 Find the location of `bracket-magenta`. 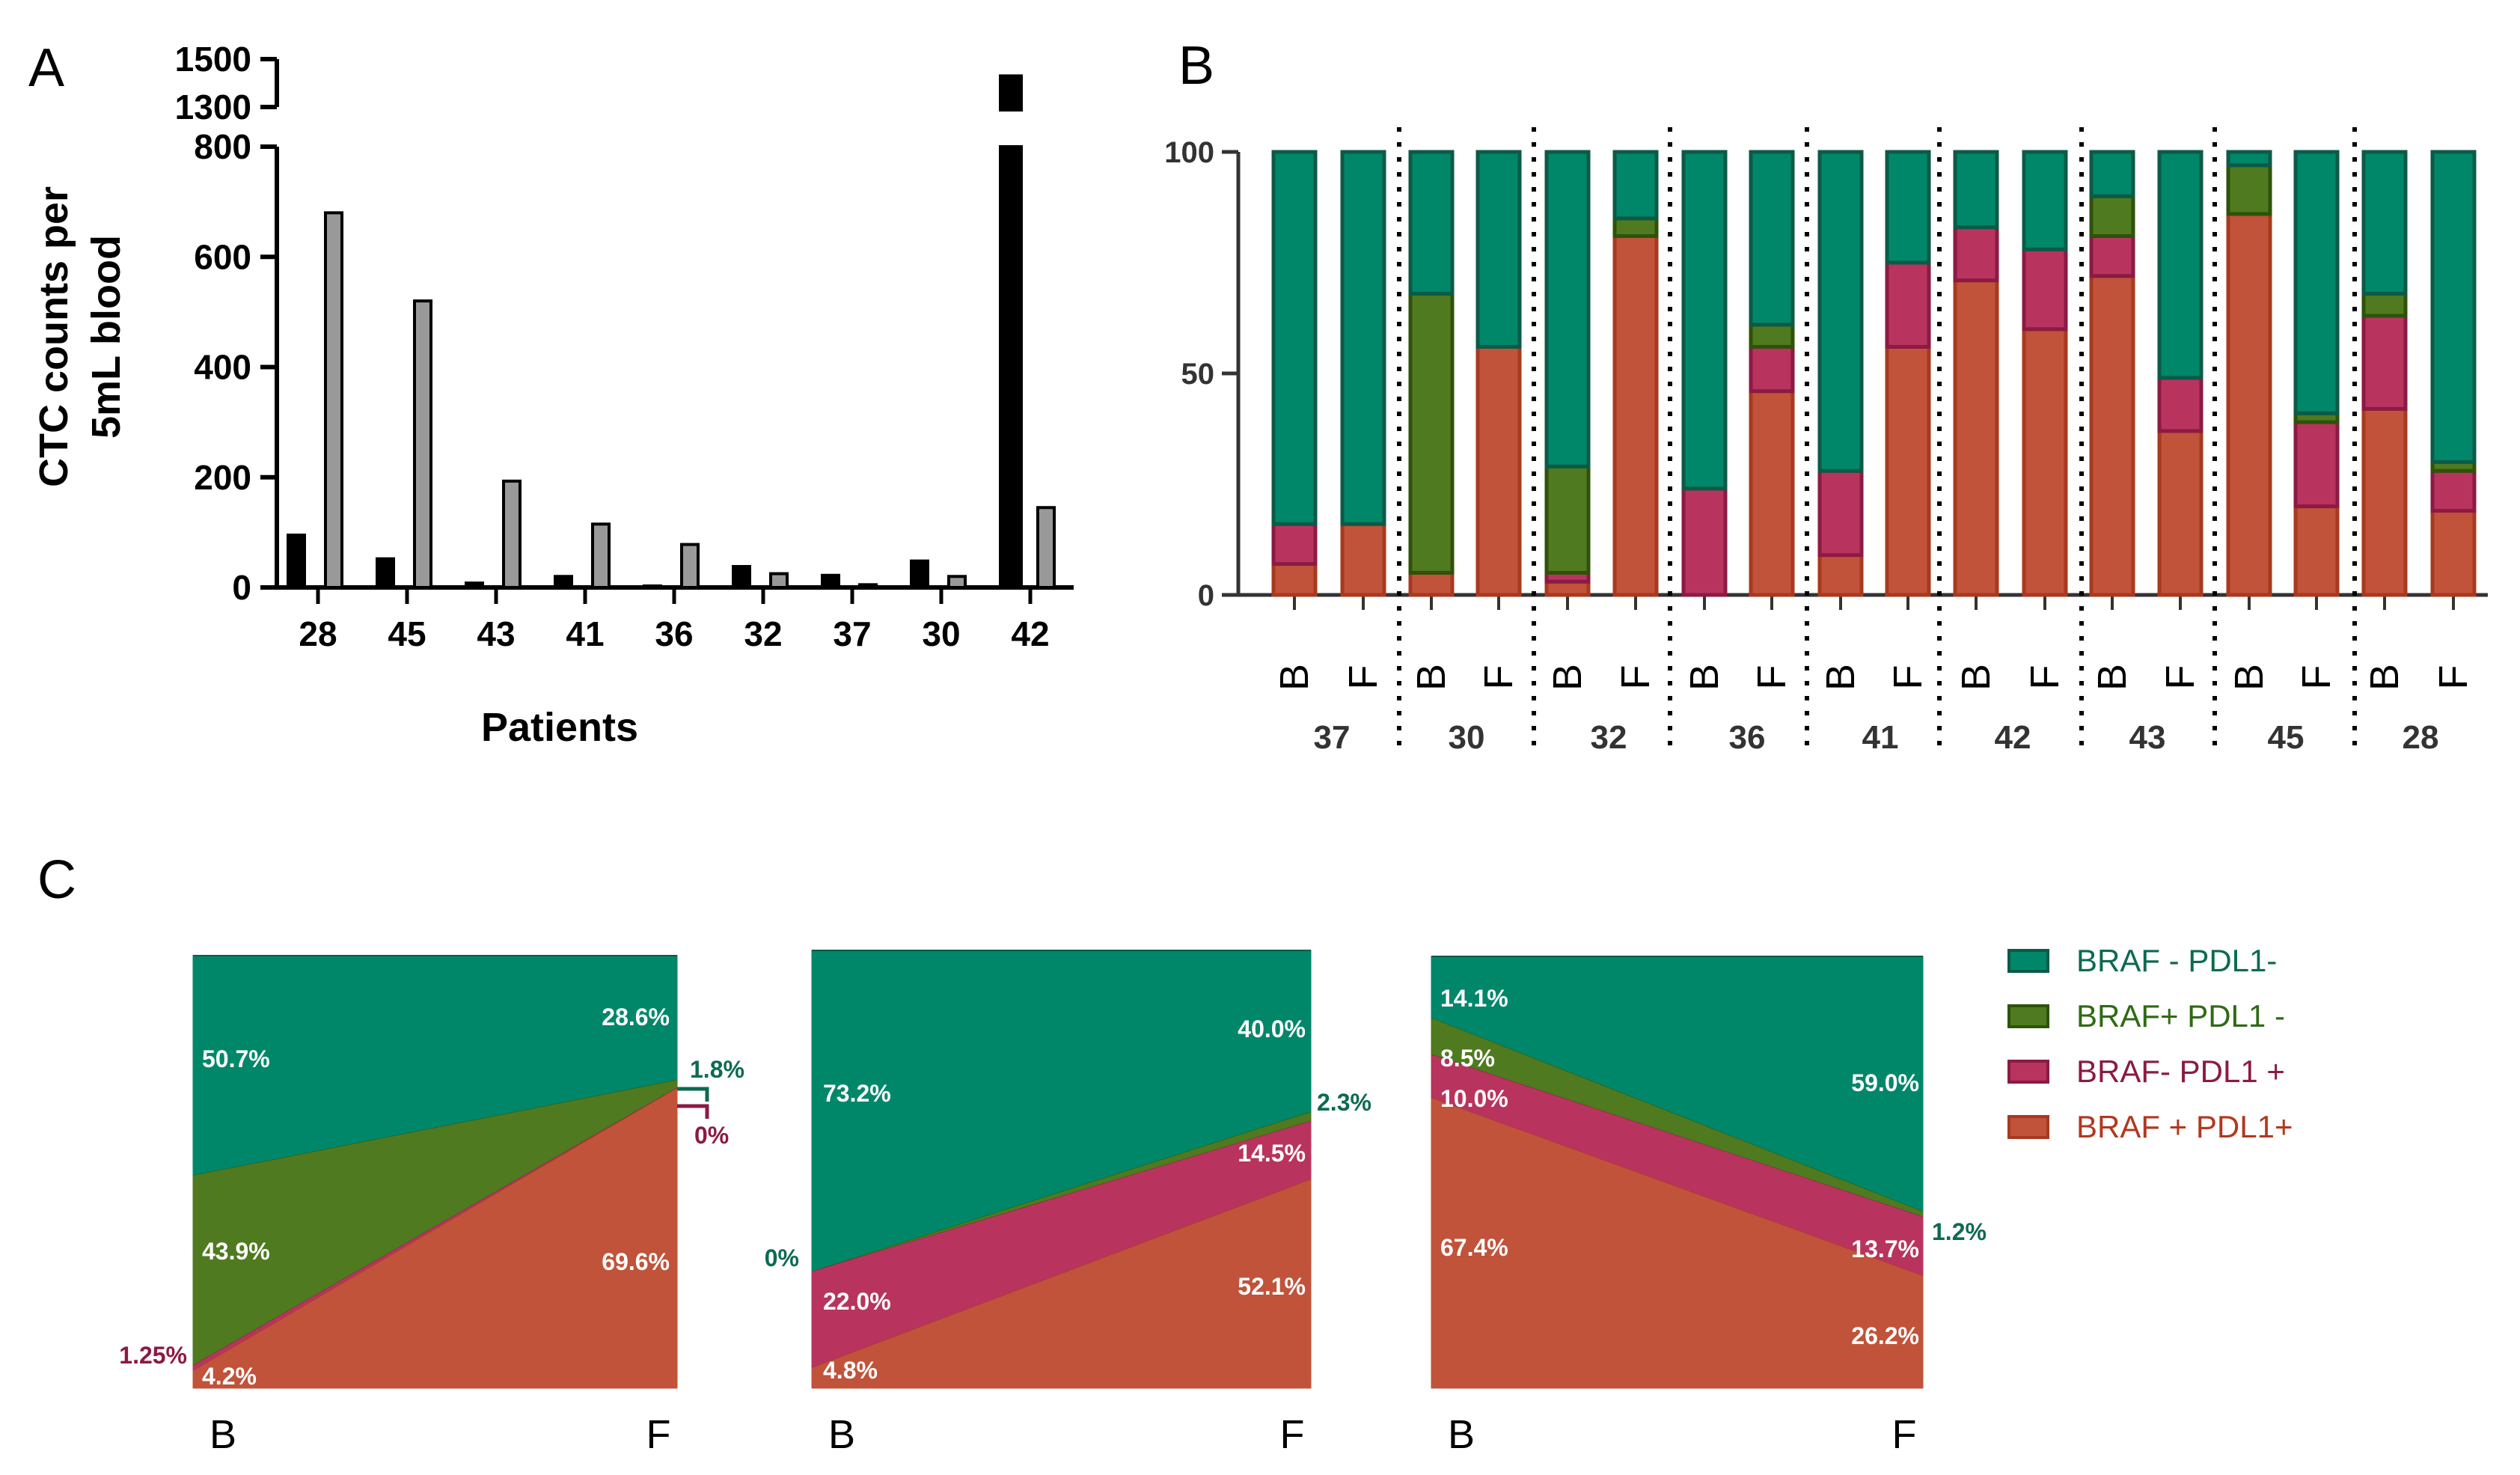

bracket-magenta is located at coordinates (693, 1111).